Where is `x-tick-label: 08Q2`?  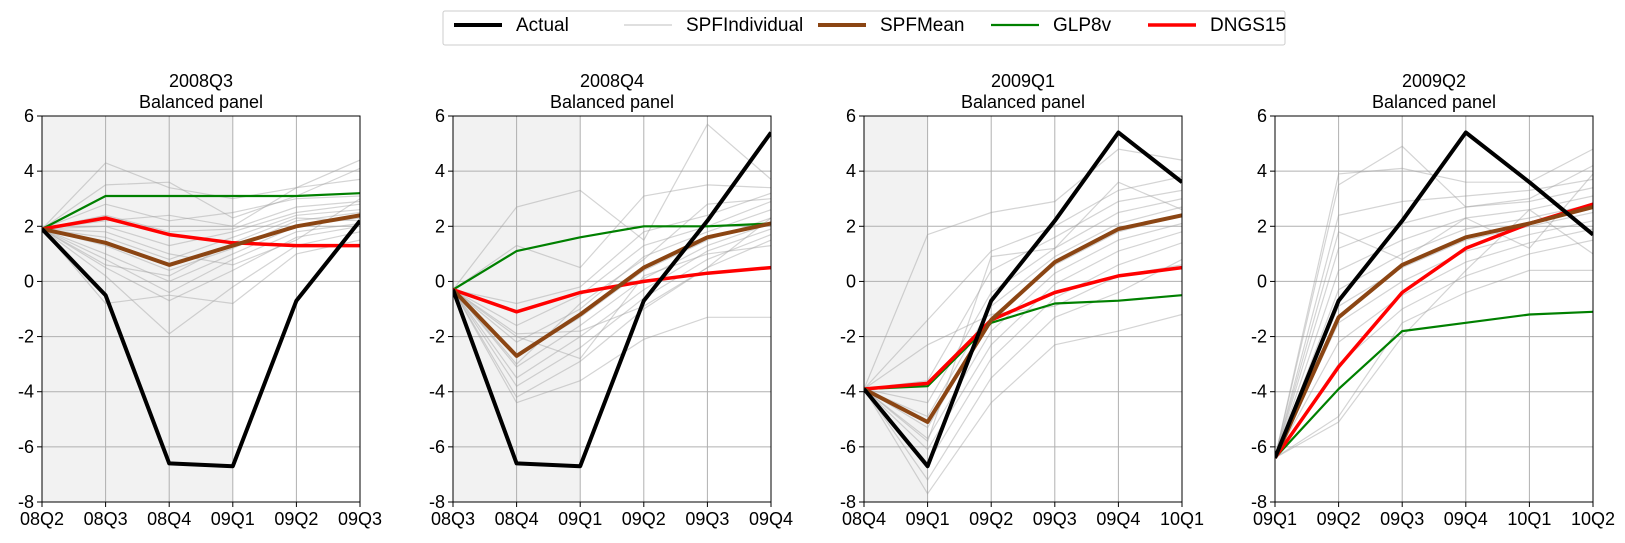
x-tick-label: 08Q2 is located at coordinates (42, 519).